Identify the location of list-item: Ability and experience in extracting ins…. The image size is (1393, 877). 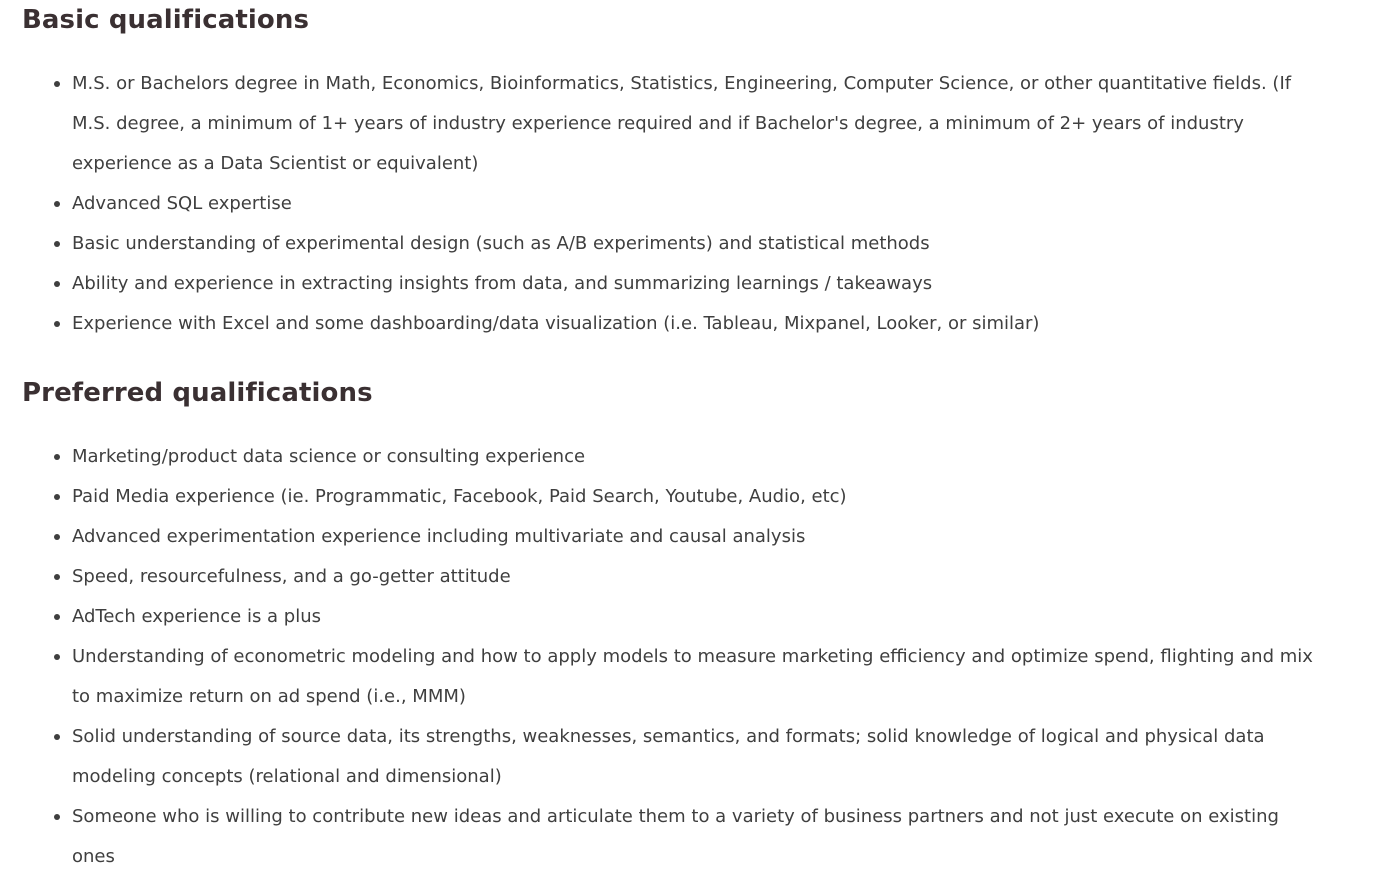
(672, 284).